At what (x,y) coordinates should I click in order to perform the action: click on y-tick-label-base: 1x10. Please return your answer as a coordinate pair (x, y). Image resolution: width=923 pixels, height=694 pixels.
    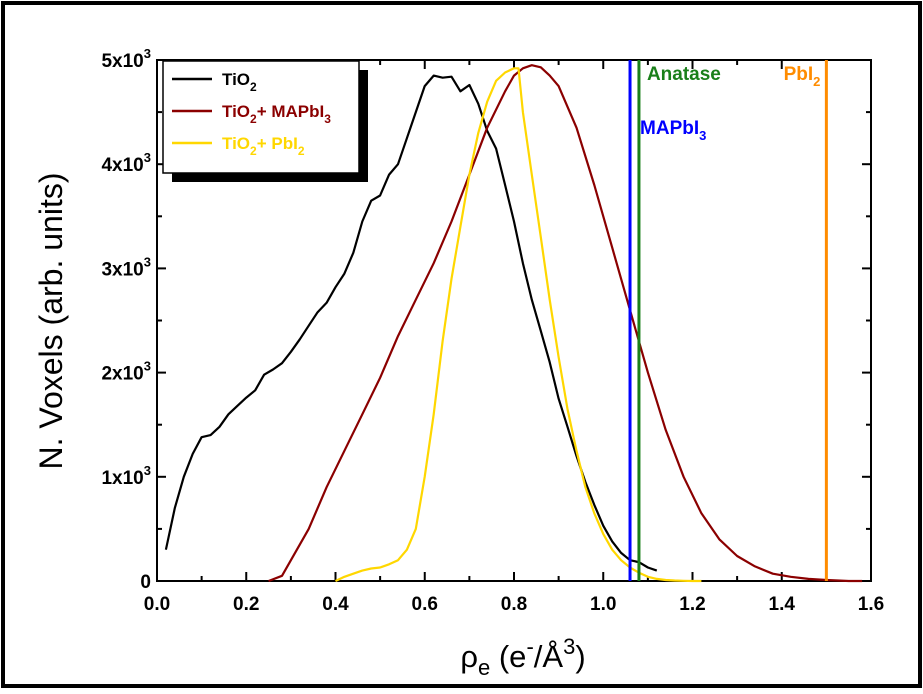
    Looking at the image, I should click on (122, 478).